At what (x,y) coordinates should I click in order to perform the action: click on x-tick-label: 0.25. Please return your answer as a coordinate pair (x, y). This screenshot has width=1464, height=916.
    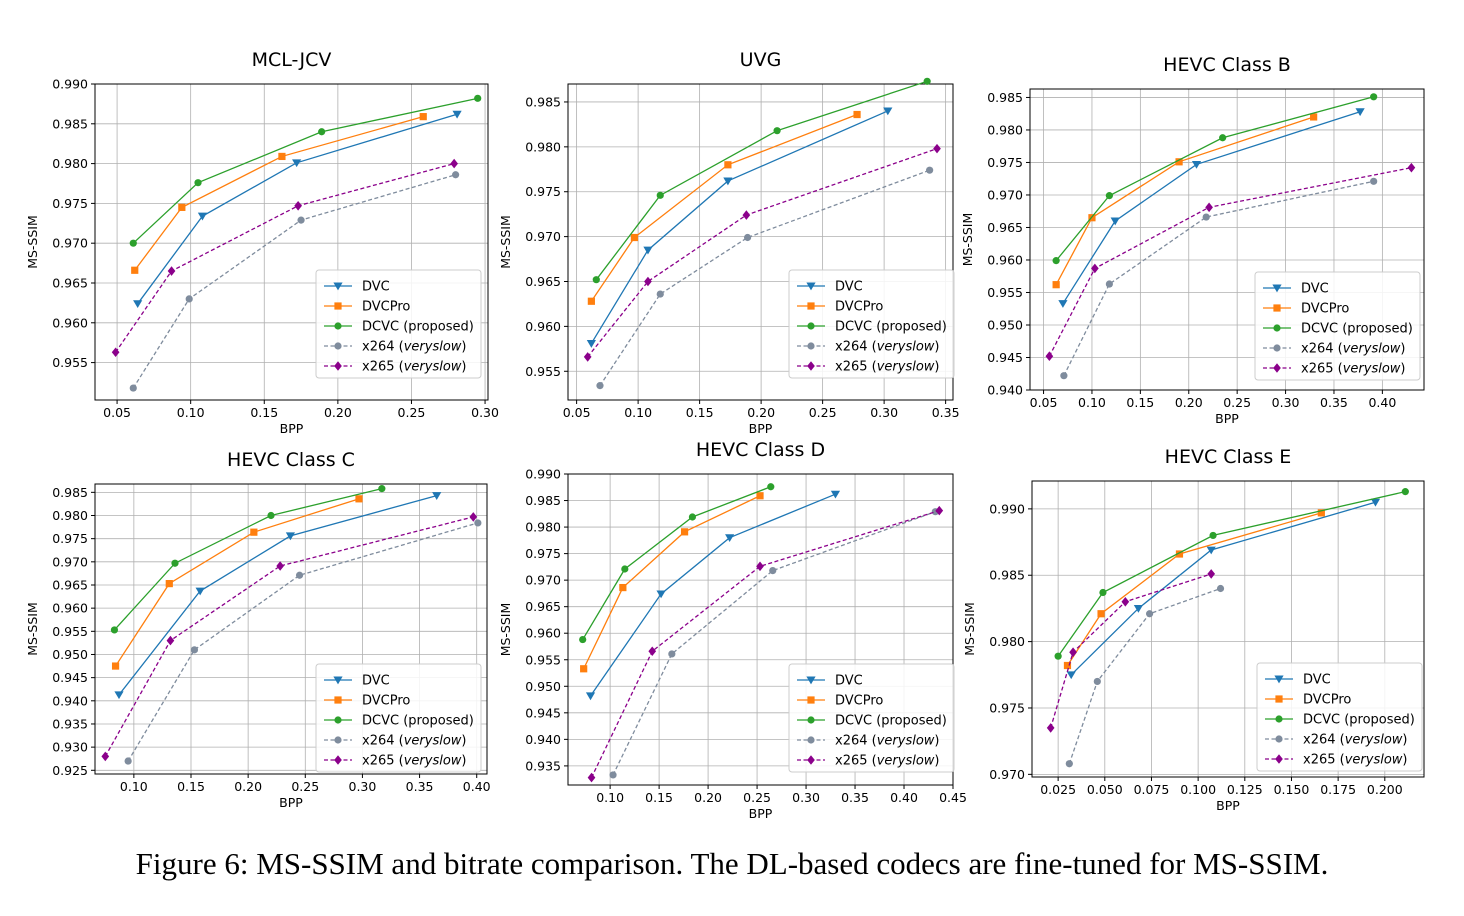
    Looking at the image, I should click on (1237, 402).